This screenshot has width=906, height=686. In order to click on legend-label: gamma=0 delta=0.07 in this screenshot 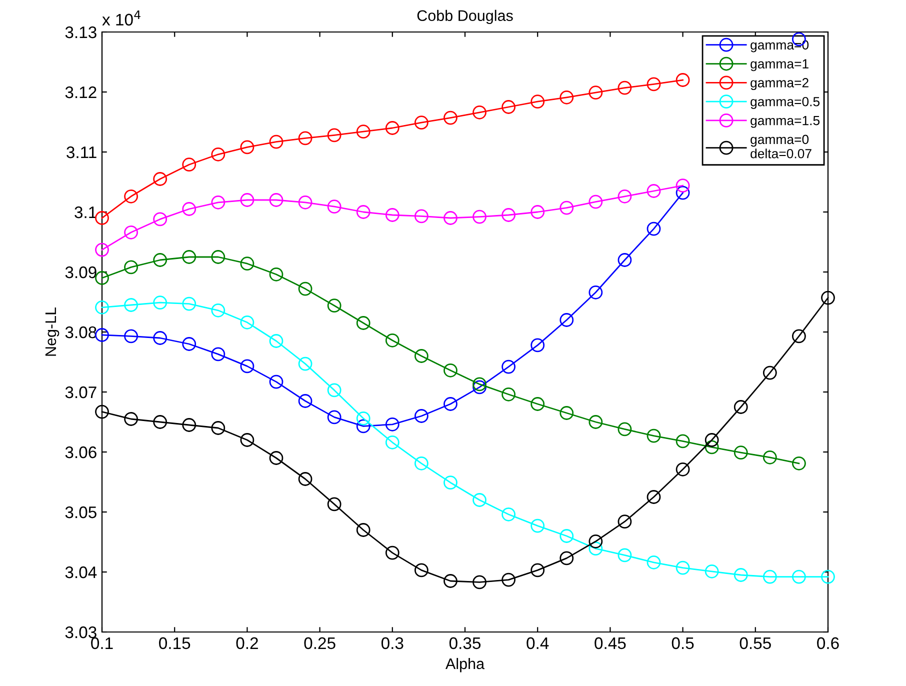, I will do `click(781, 146)`.